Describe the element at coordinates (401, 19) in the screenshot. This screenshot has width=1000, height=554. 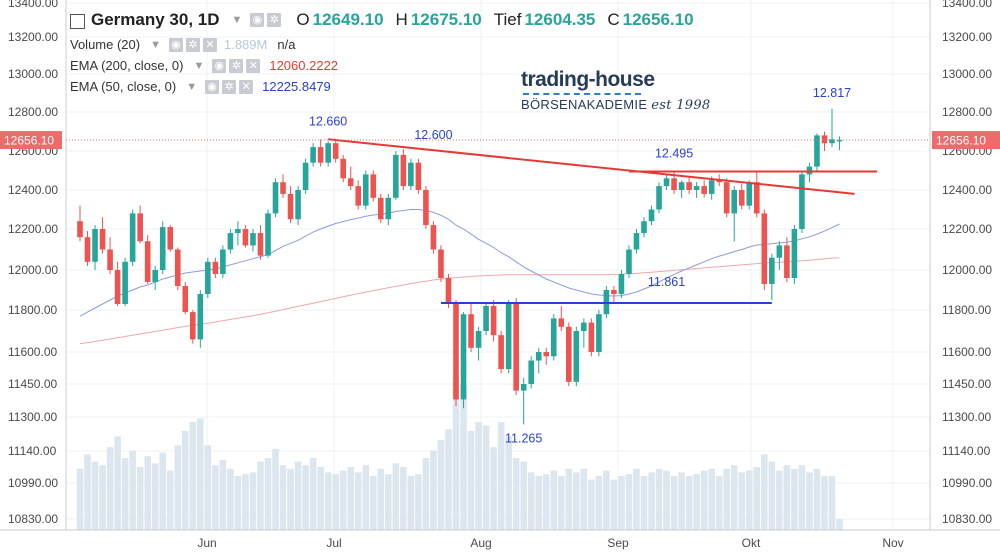
I see `high-label: H` at that location.